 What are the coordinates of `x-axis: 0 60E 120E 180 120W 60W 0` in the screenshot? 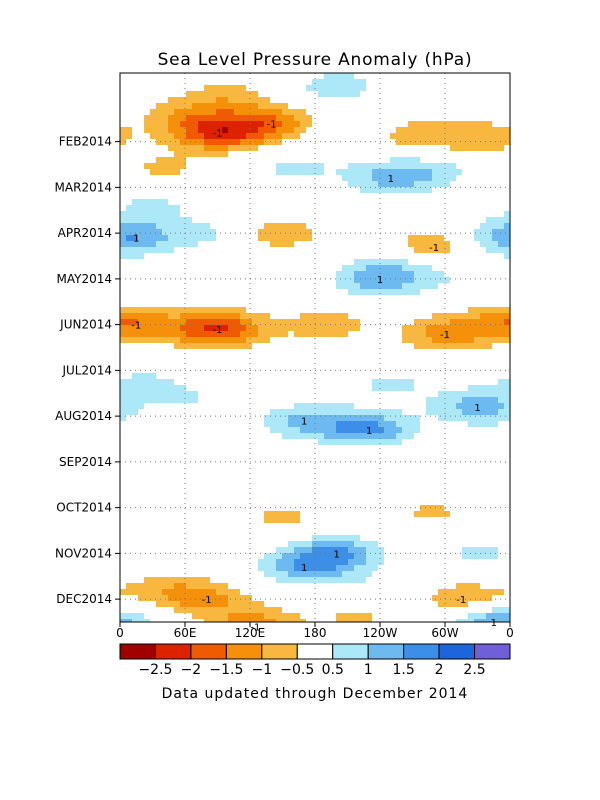 It's located at (315, 631).